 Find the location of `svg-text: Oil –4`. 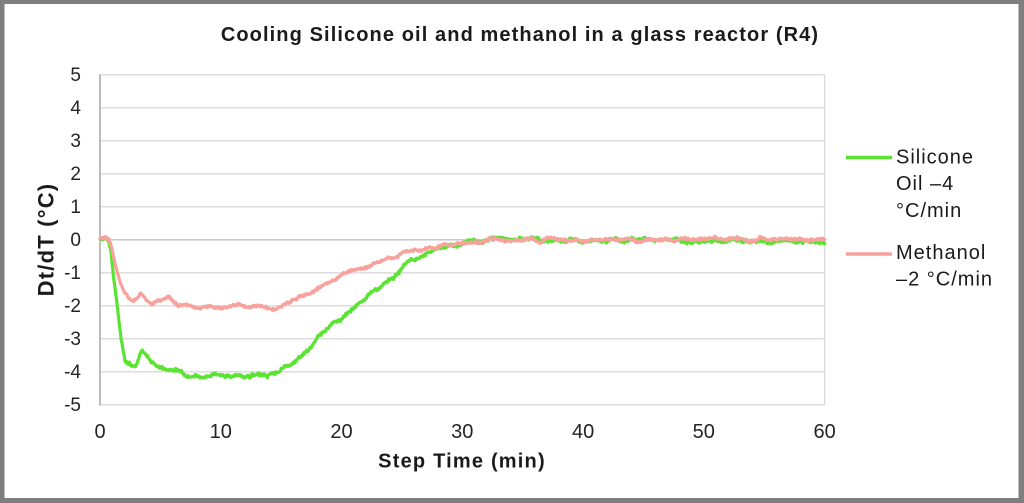

svg-text: Oil –4 is located at coordinates (925, 184).